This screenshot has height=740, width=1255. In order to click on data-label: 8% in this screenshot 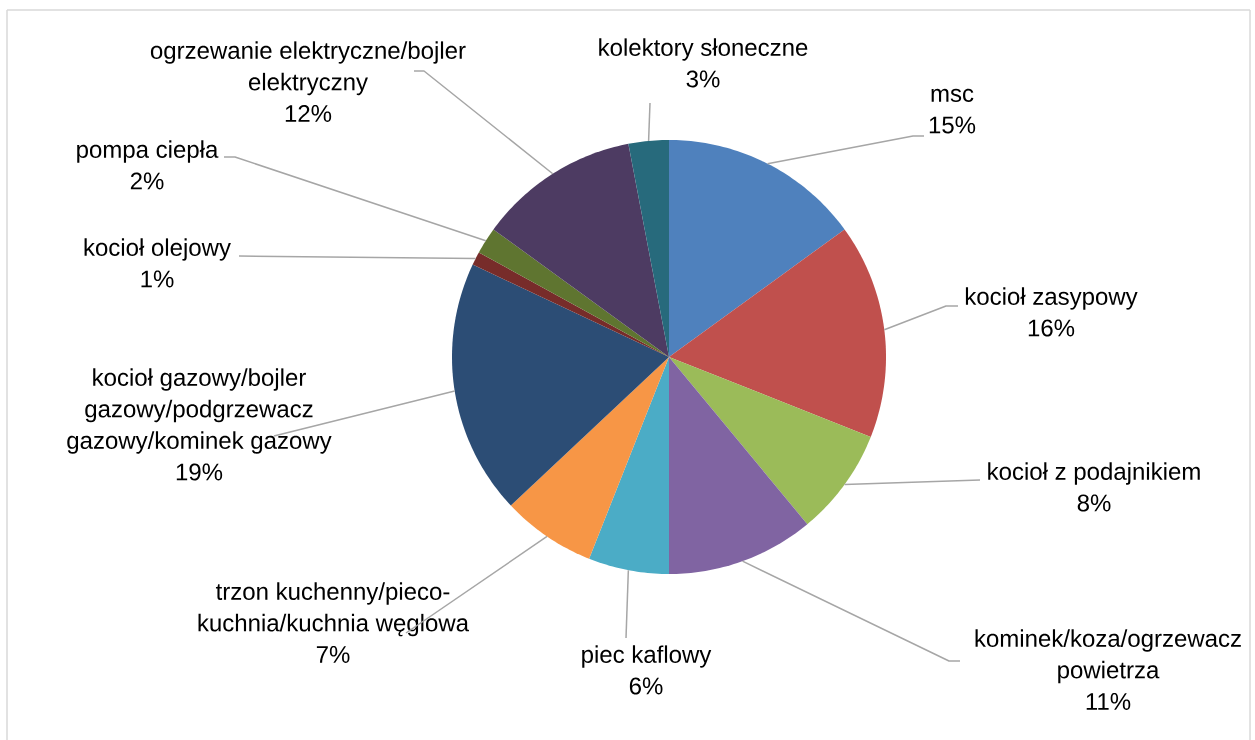, I will do `click(1094, 503)`.